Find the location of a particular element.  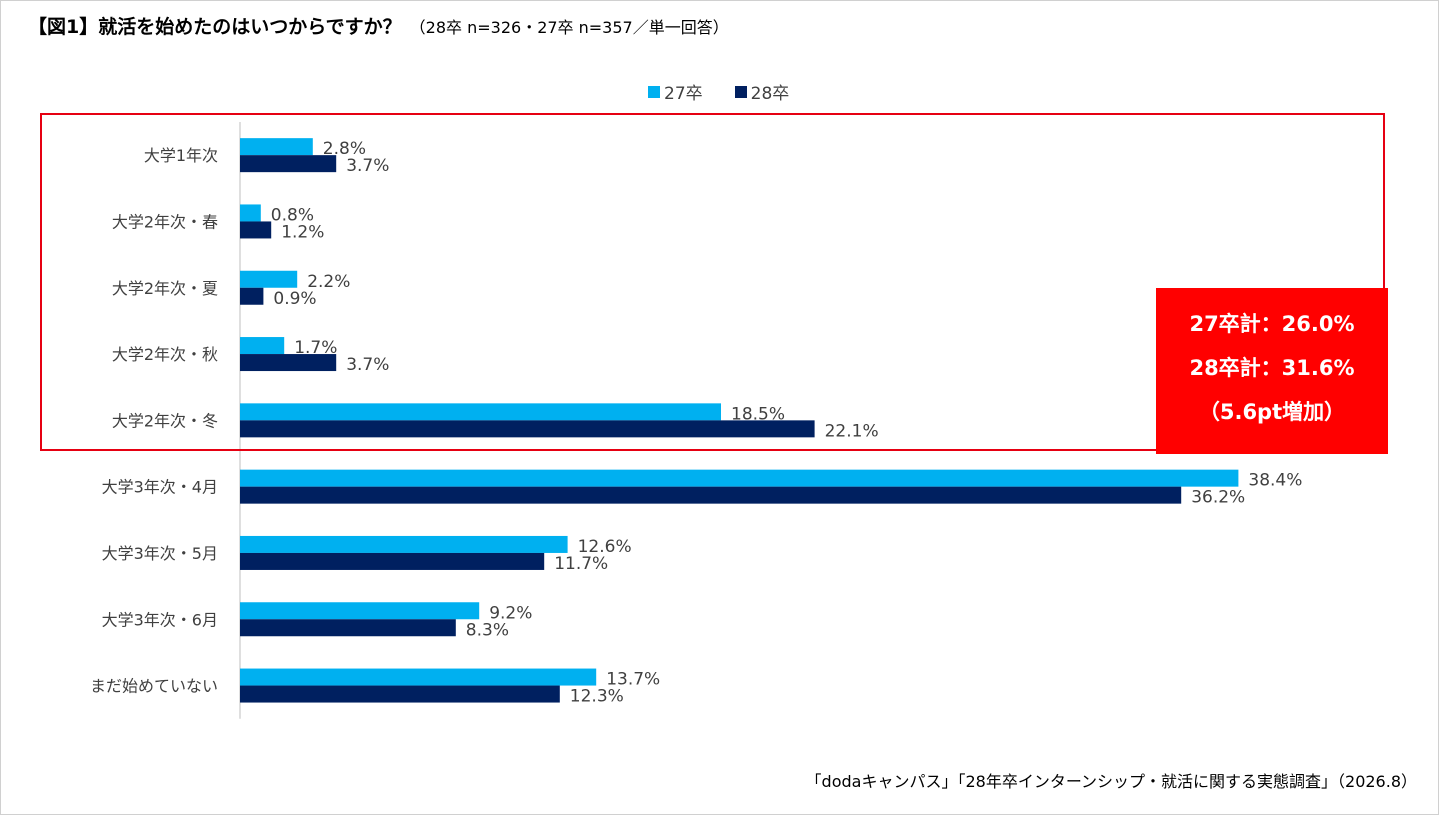

data-label: 8.3% is located at coordinates (487, 630).